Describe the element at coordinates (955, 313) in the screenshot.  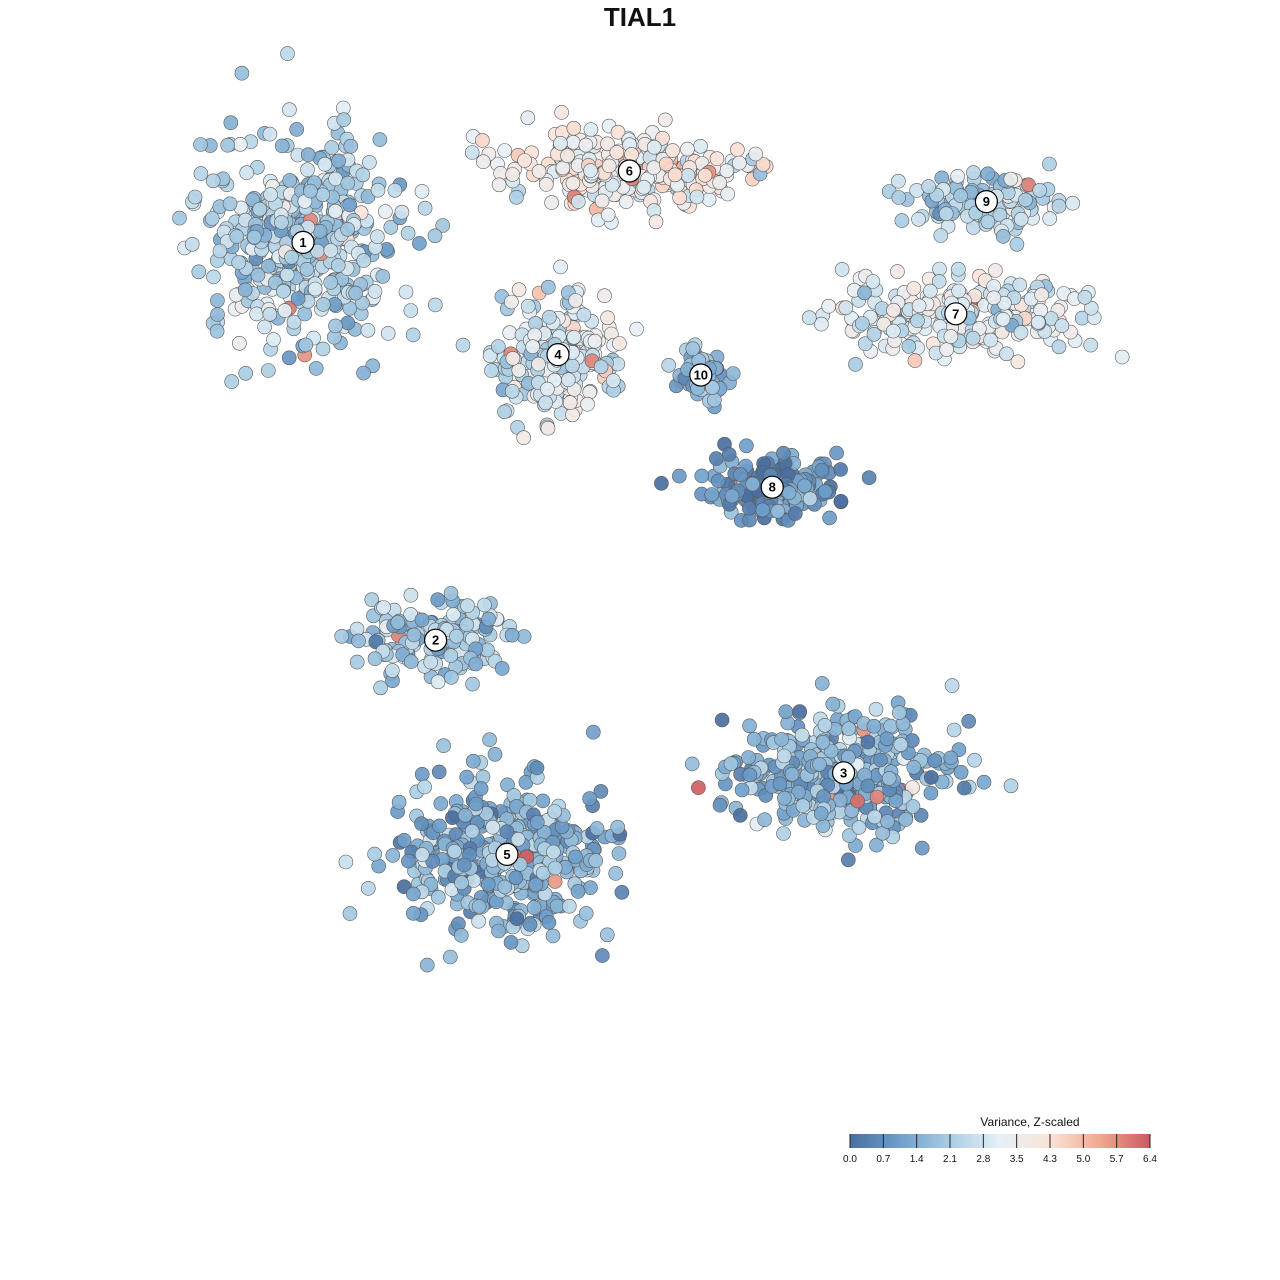
I see `cluster-label-text: 7` at that location.